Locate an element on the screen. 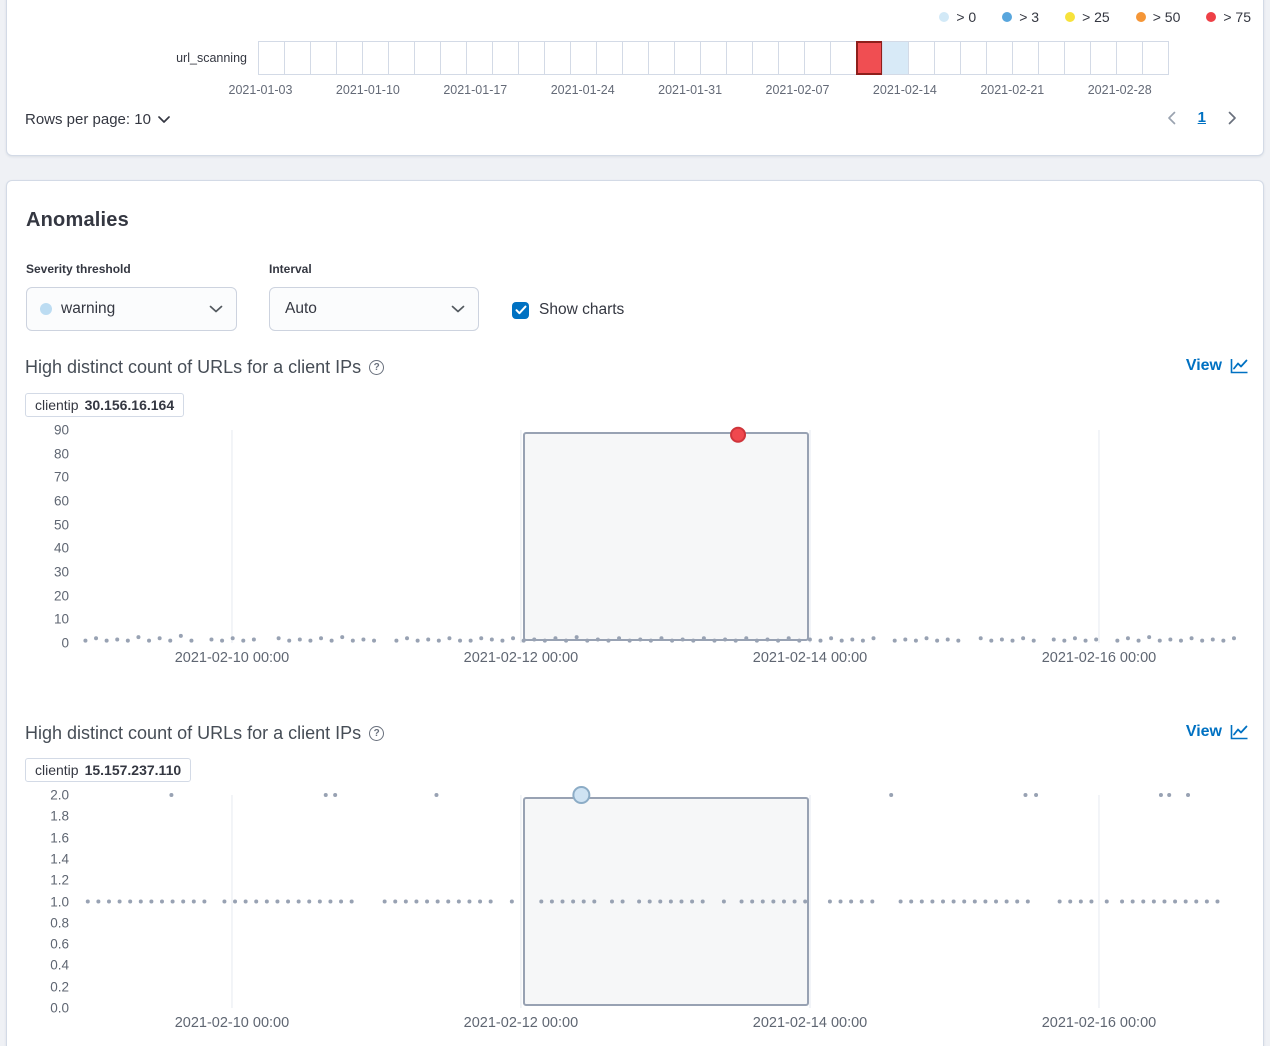 The height and width of the screenshot is (1046, 1270). severity-threshold-select: warning is located at coordinates (131, 309).